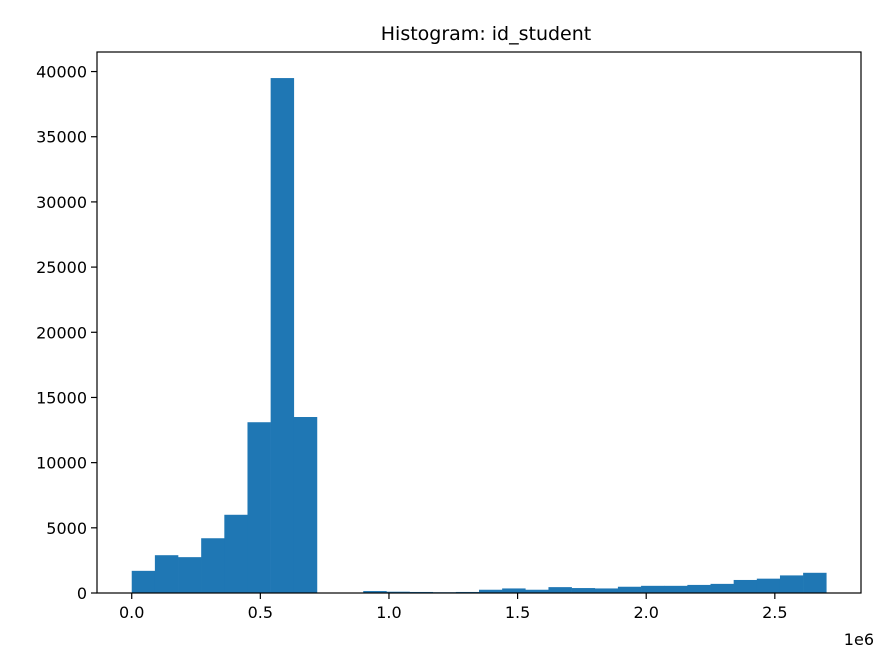  I want to click on x-axis-offset-label: 1e6, so click(859, 639).